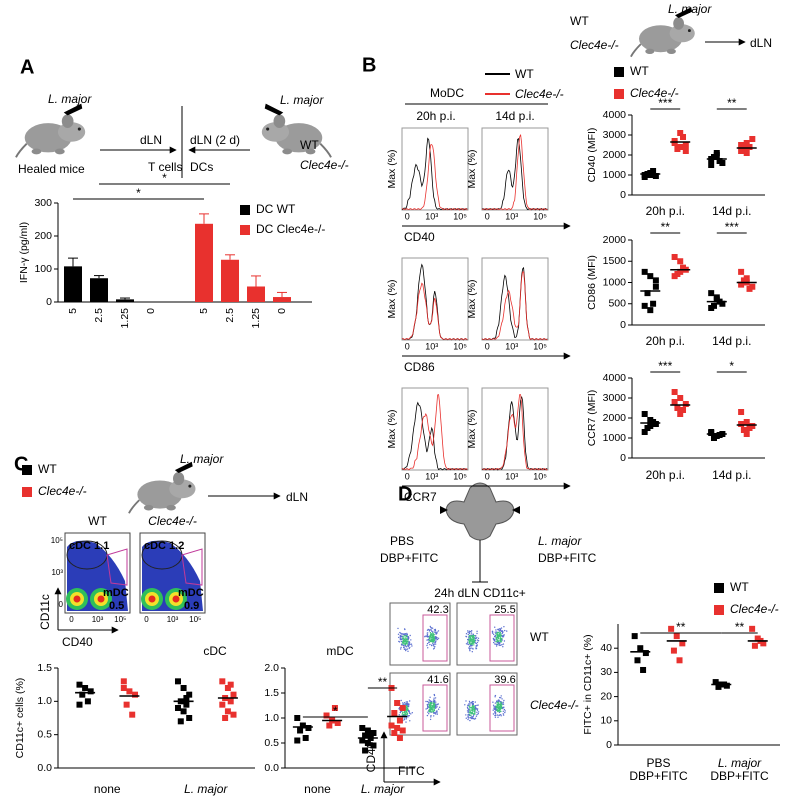 Image resolution: width=800 pixels, height=810 pixels. I want to click on chart-title: cDC, so click(215, 651).